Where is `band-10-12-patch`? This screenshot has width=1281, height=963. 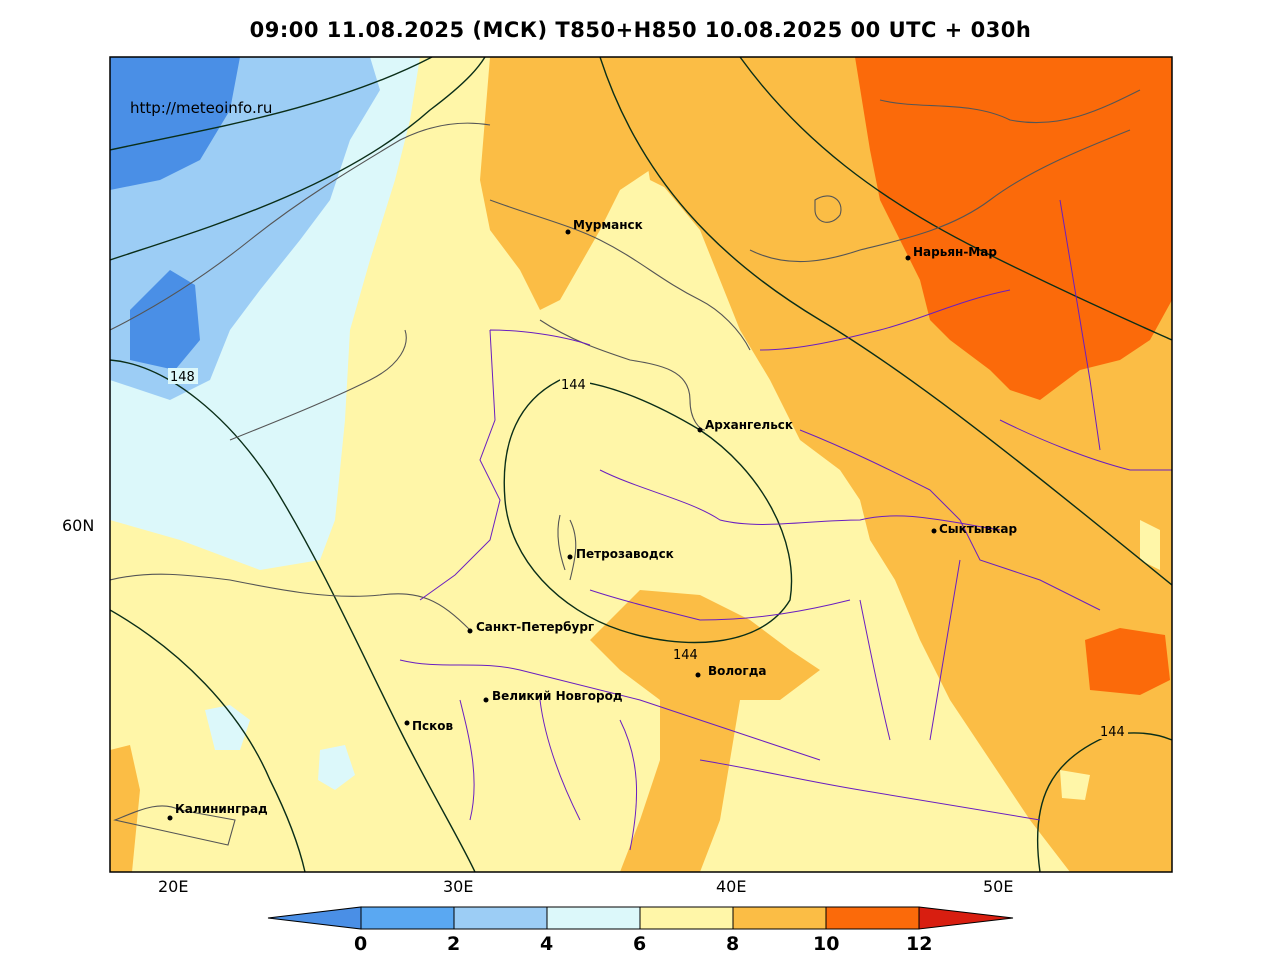 band-10-12-patch is located at coordinates (1127, 661).